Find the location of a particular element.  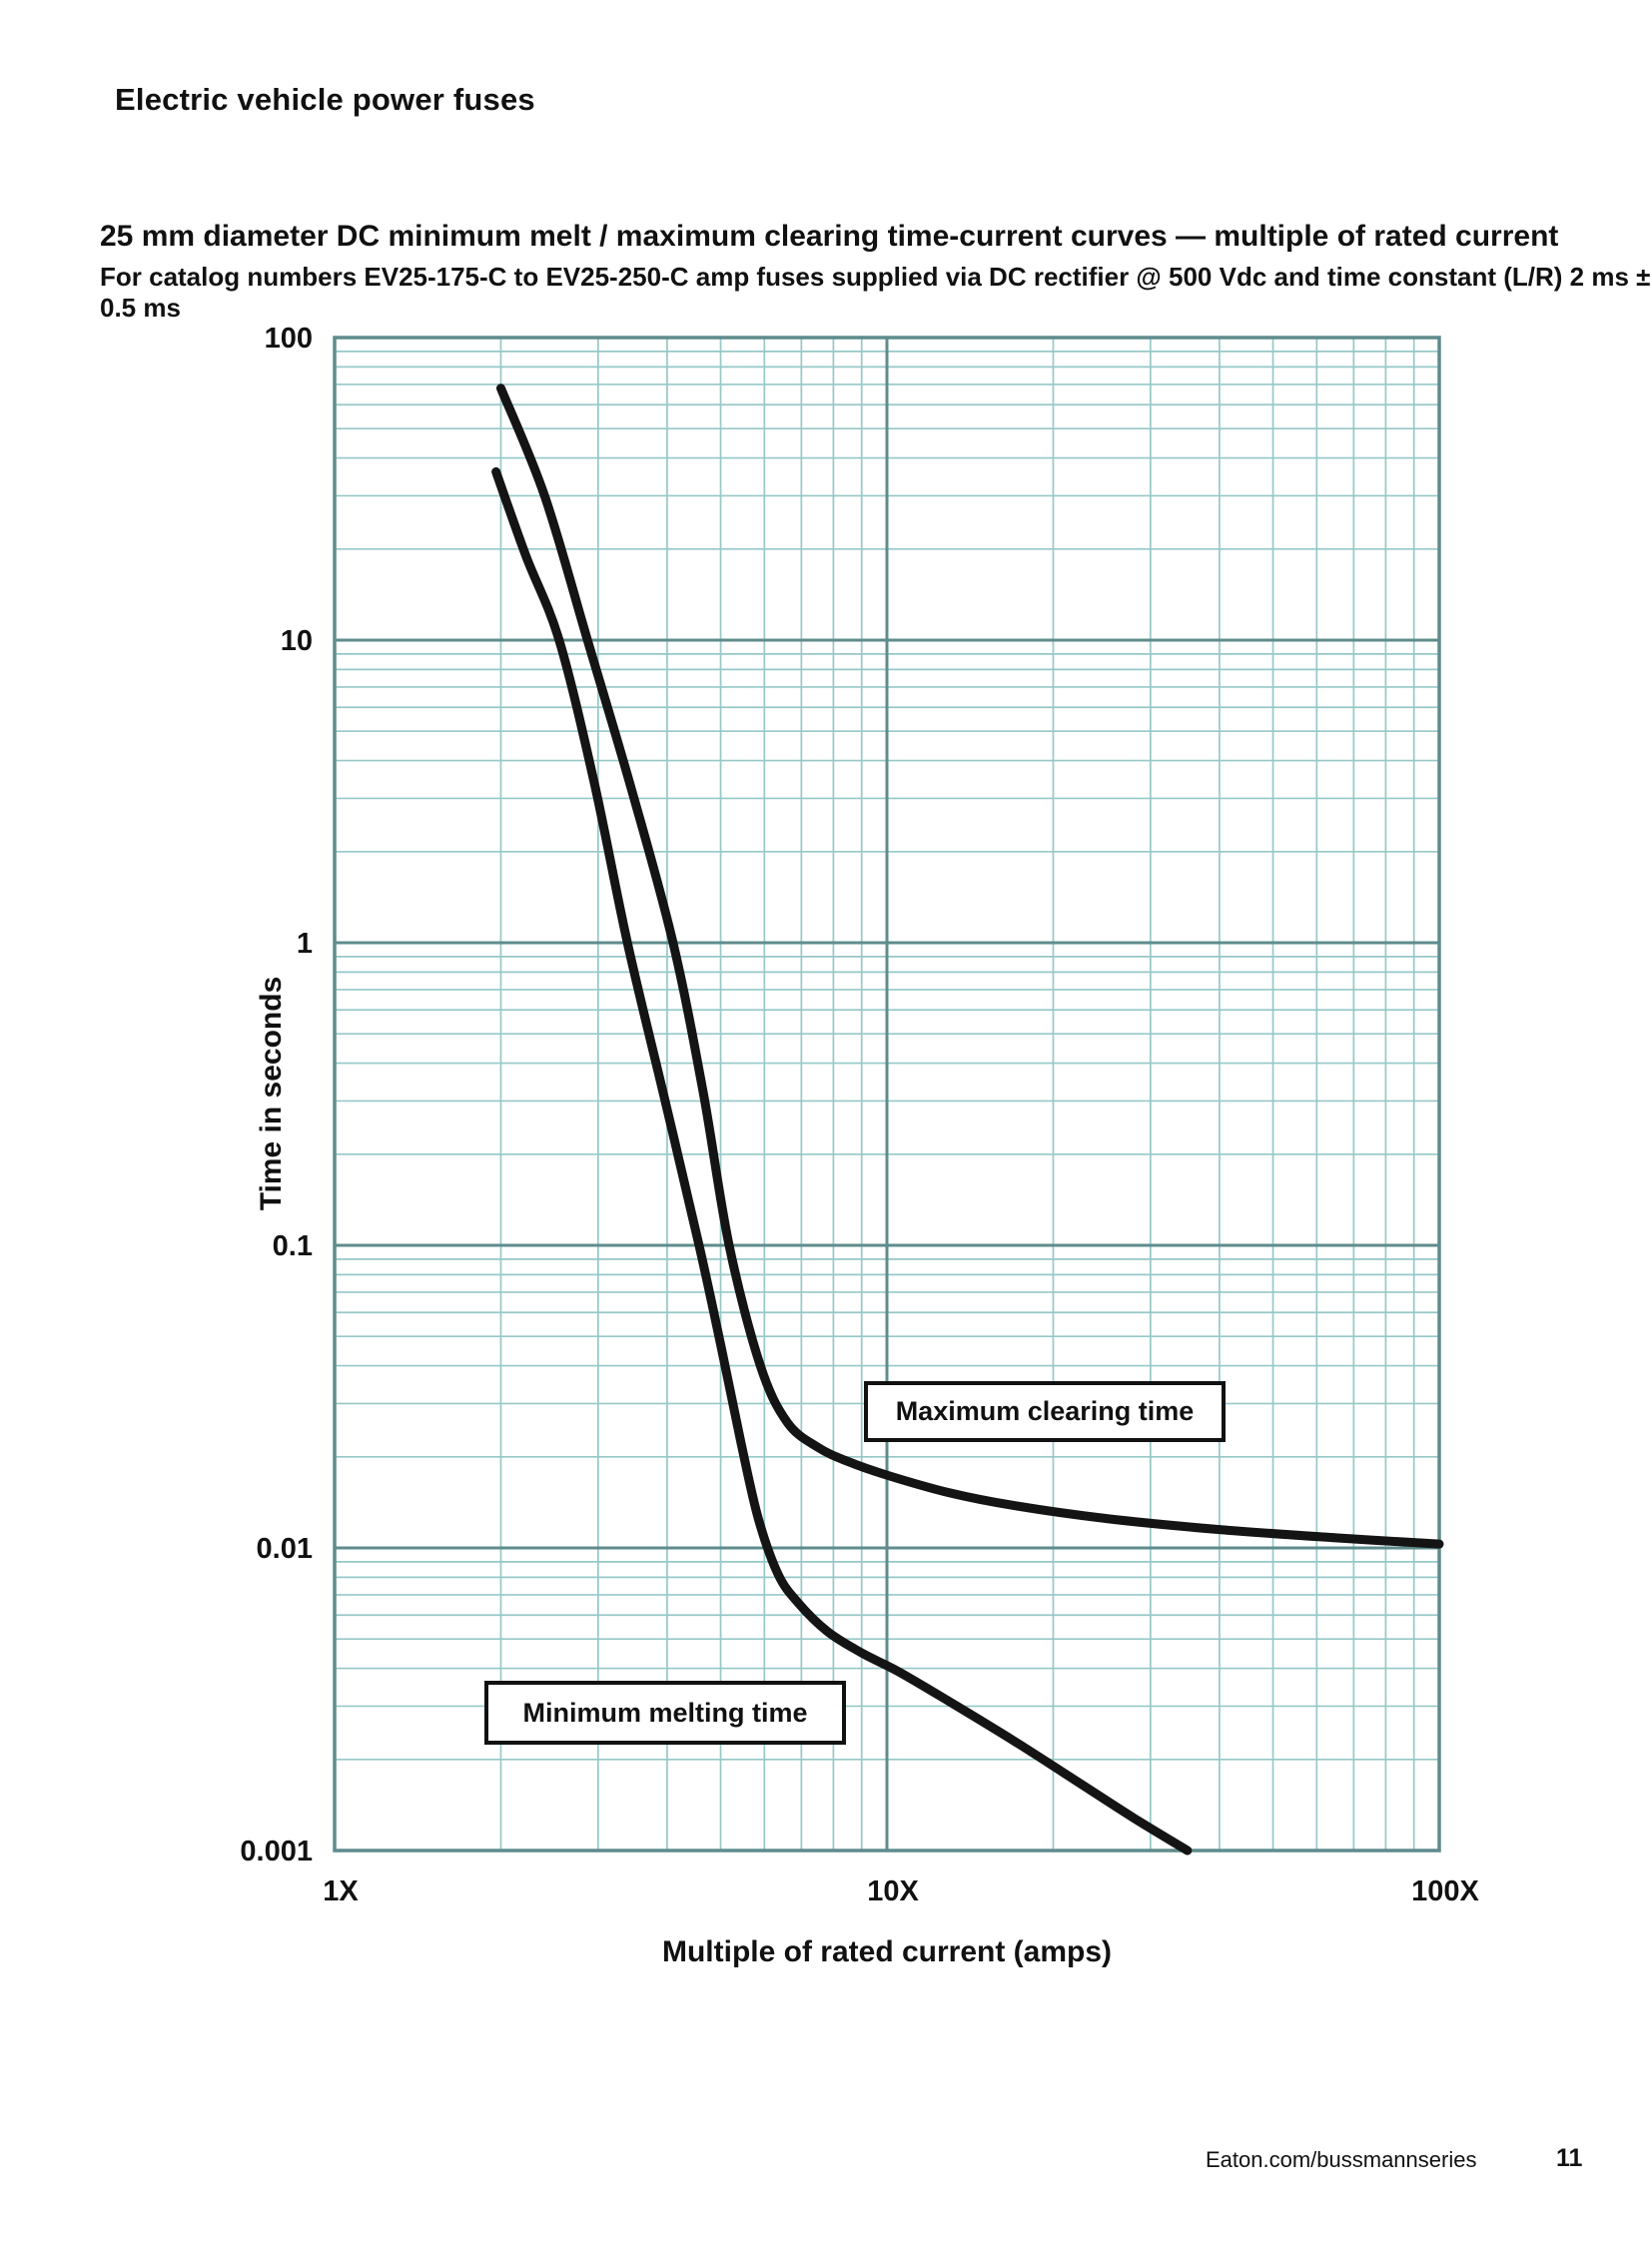

y-tick-label: 100 is located at coordinates (289, 339).